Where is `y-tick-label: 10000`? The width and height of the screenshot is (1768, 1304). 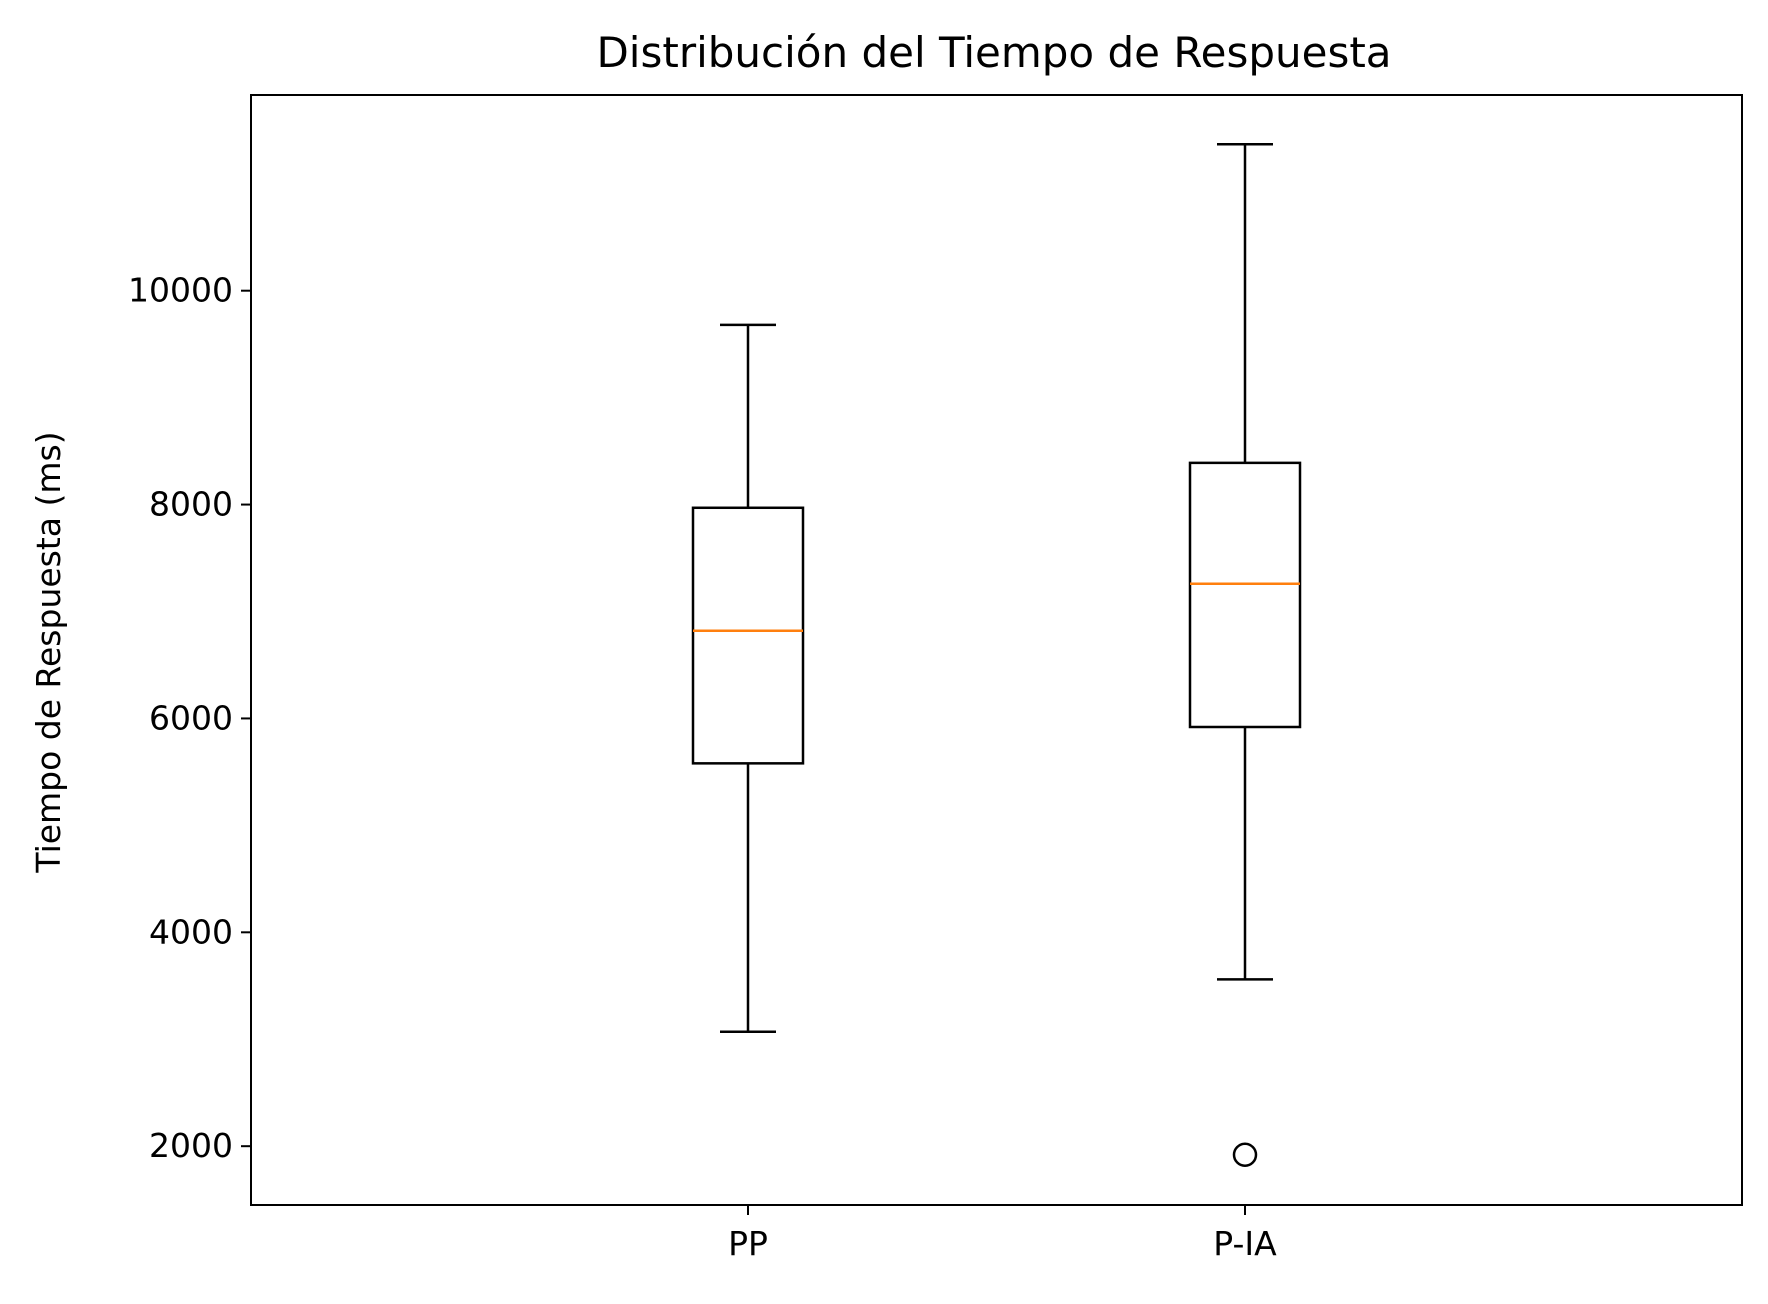 y-tick-label: 10000 is located at coordinates (180, 290).